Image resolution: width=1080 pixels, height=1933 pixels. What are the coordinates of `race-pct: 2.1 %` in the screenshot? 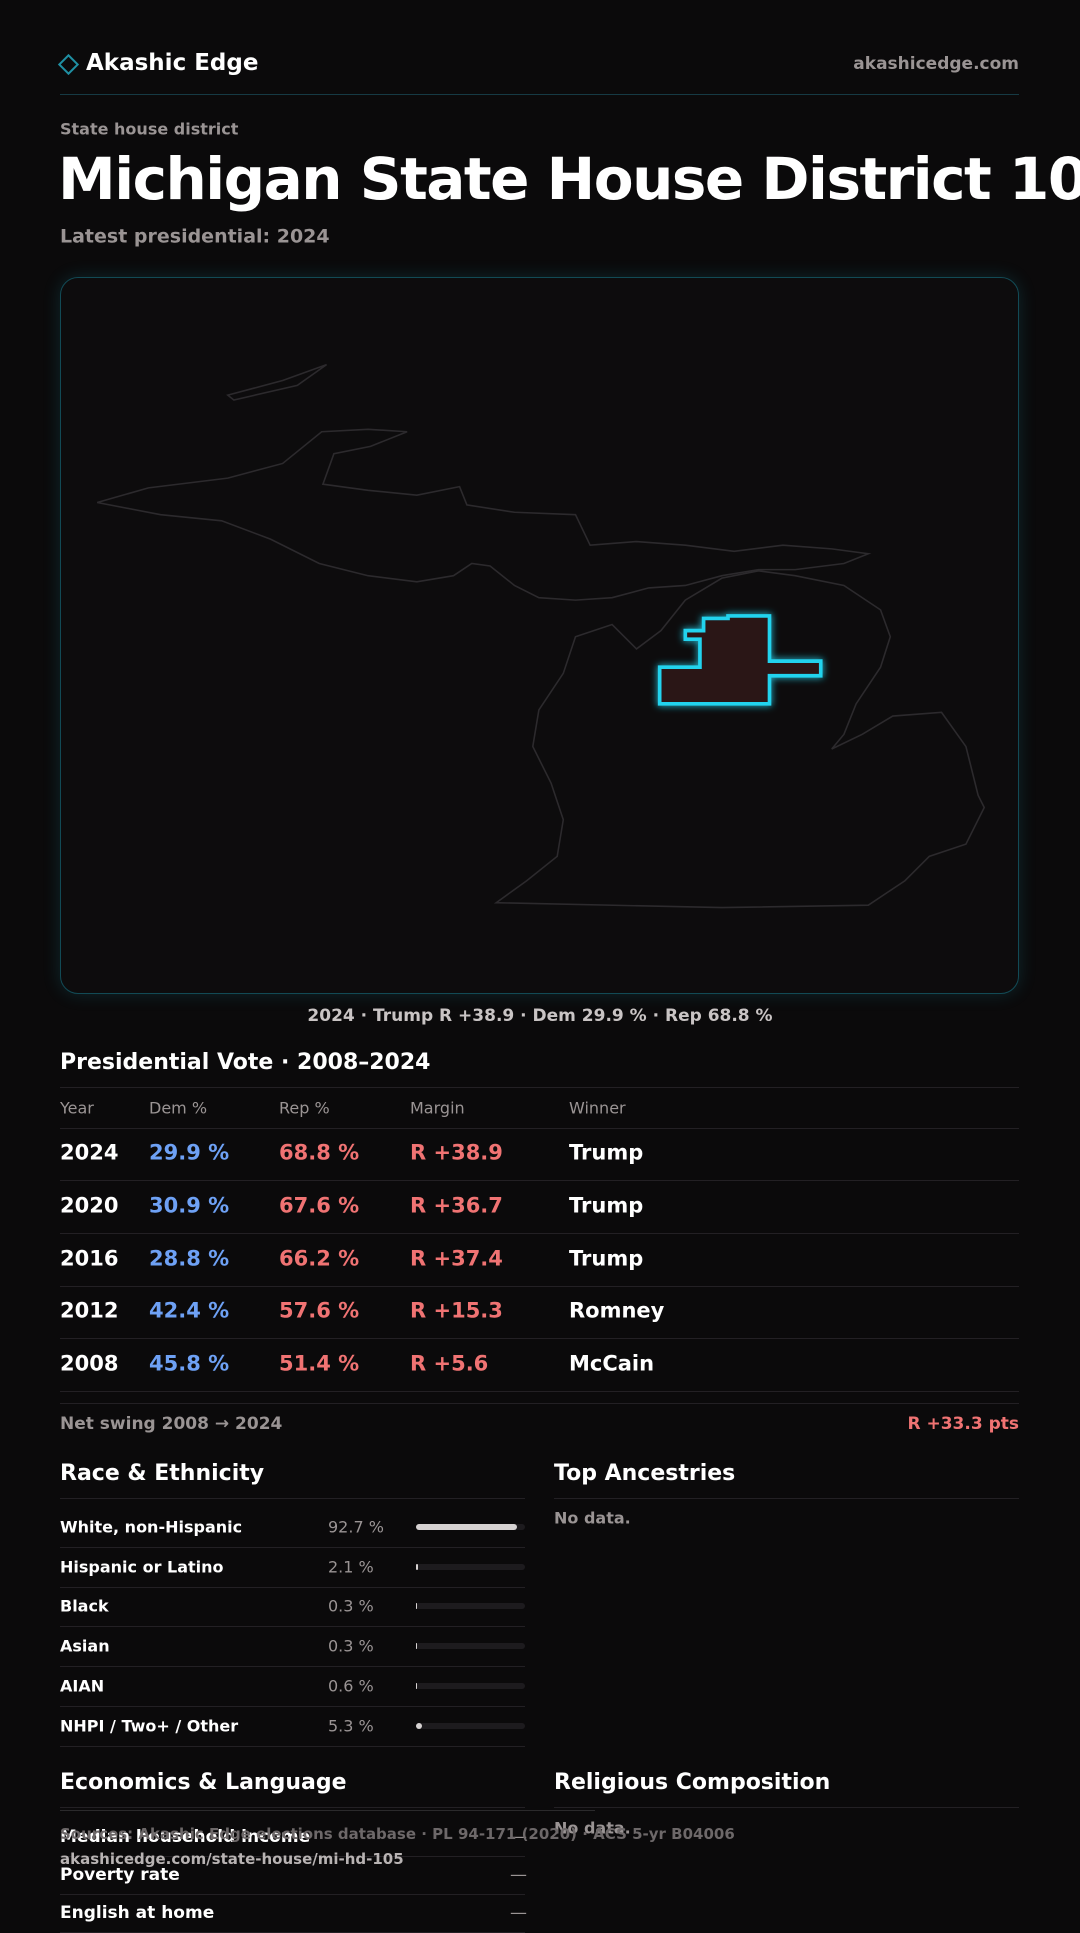 It's located at (351, 1566).